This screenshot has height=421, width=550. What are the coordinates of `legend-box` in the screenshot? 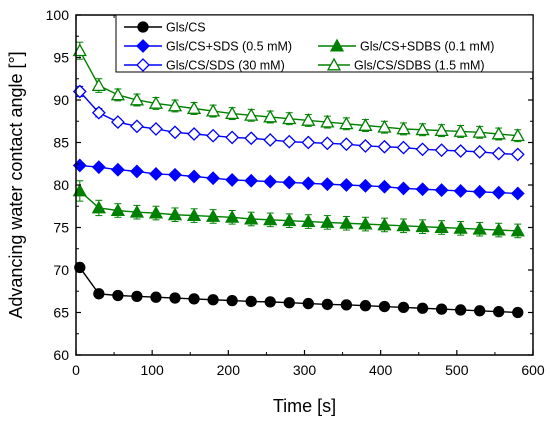 It's located at (324, 43).